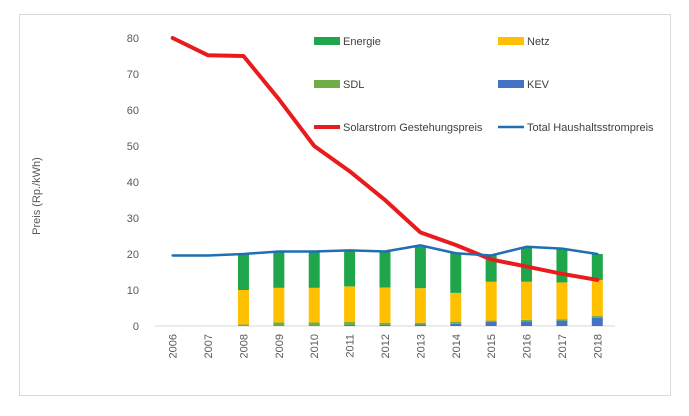  What do you see at coordinates (421, 346) in the screenshot?
I see `x-tick-label: 2013` at bounding box center [421, 346].